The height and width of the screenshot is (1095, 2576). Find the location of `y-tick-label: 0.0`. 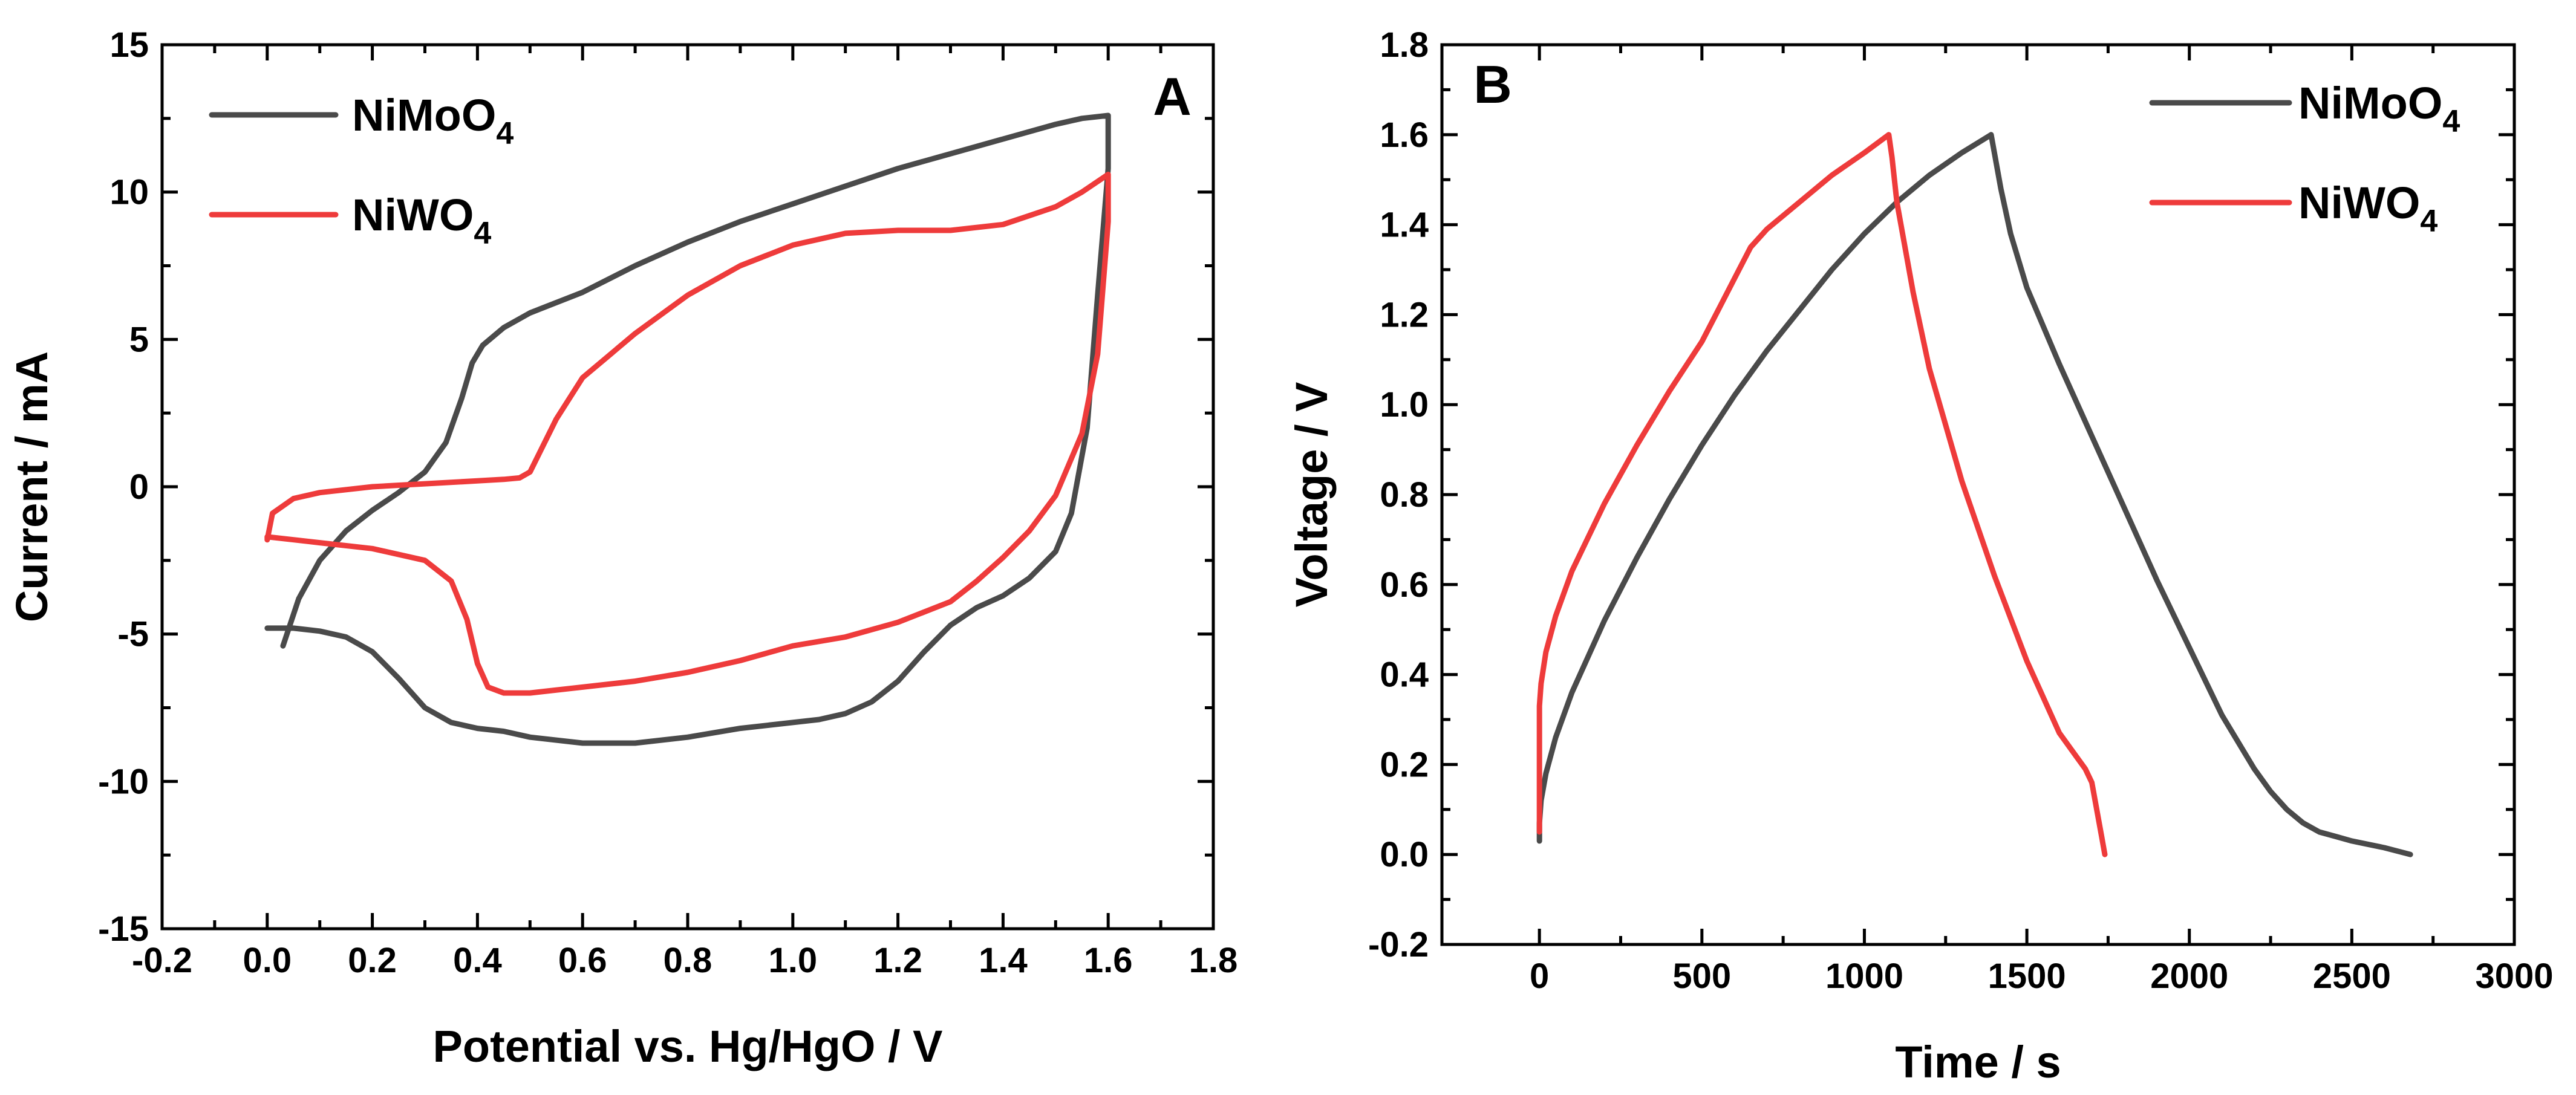

y-tick-label: 0.0 is located at coordinates (1404, 855).